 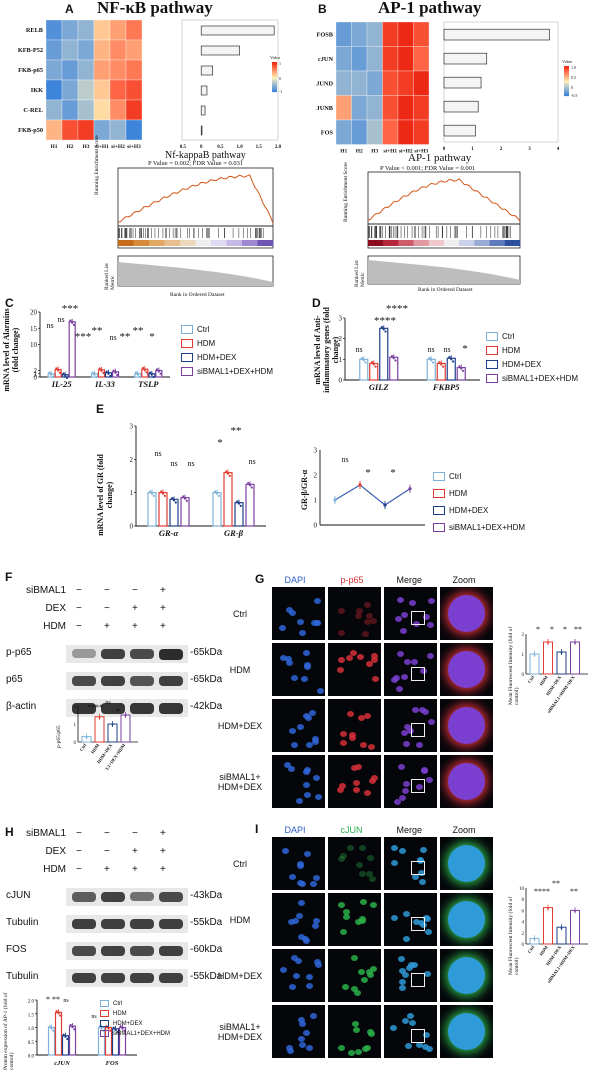 What do you see at coordinates (105, 495) in the screenshot?
I see `panel-e-ylabel: mRNA level of GR (fold change)` at bounding box center [105, 495].